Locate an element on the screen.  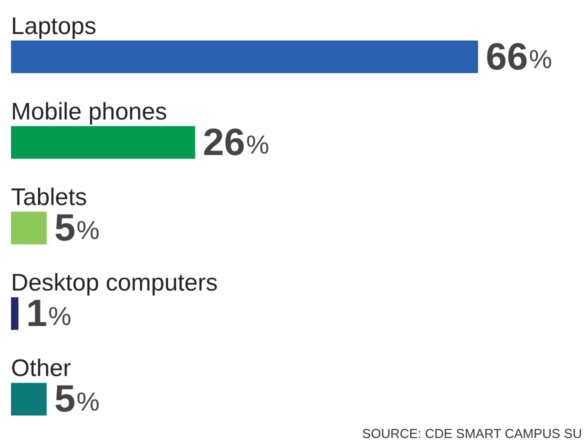
data-label: 26% is located at coordinates (236, 143).